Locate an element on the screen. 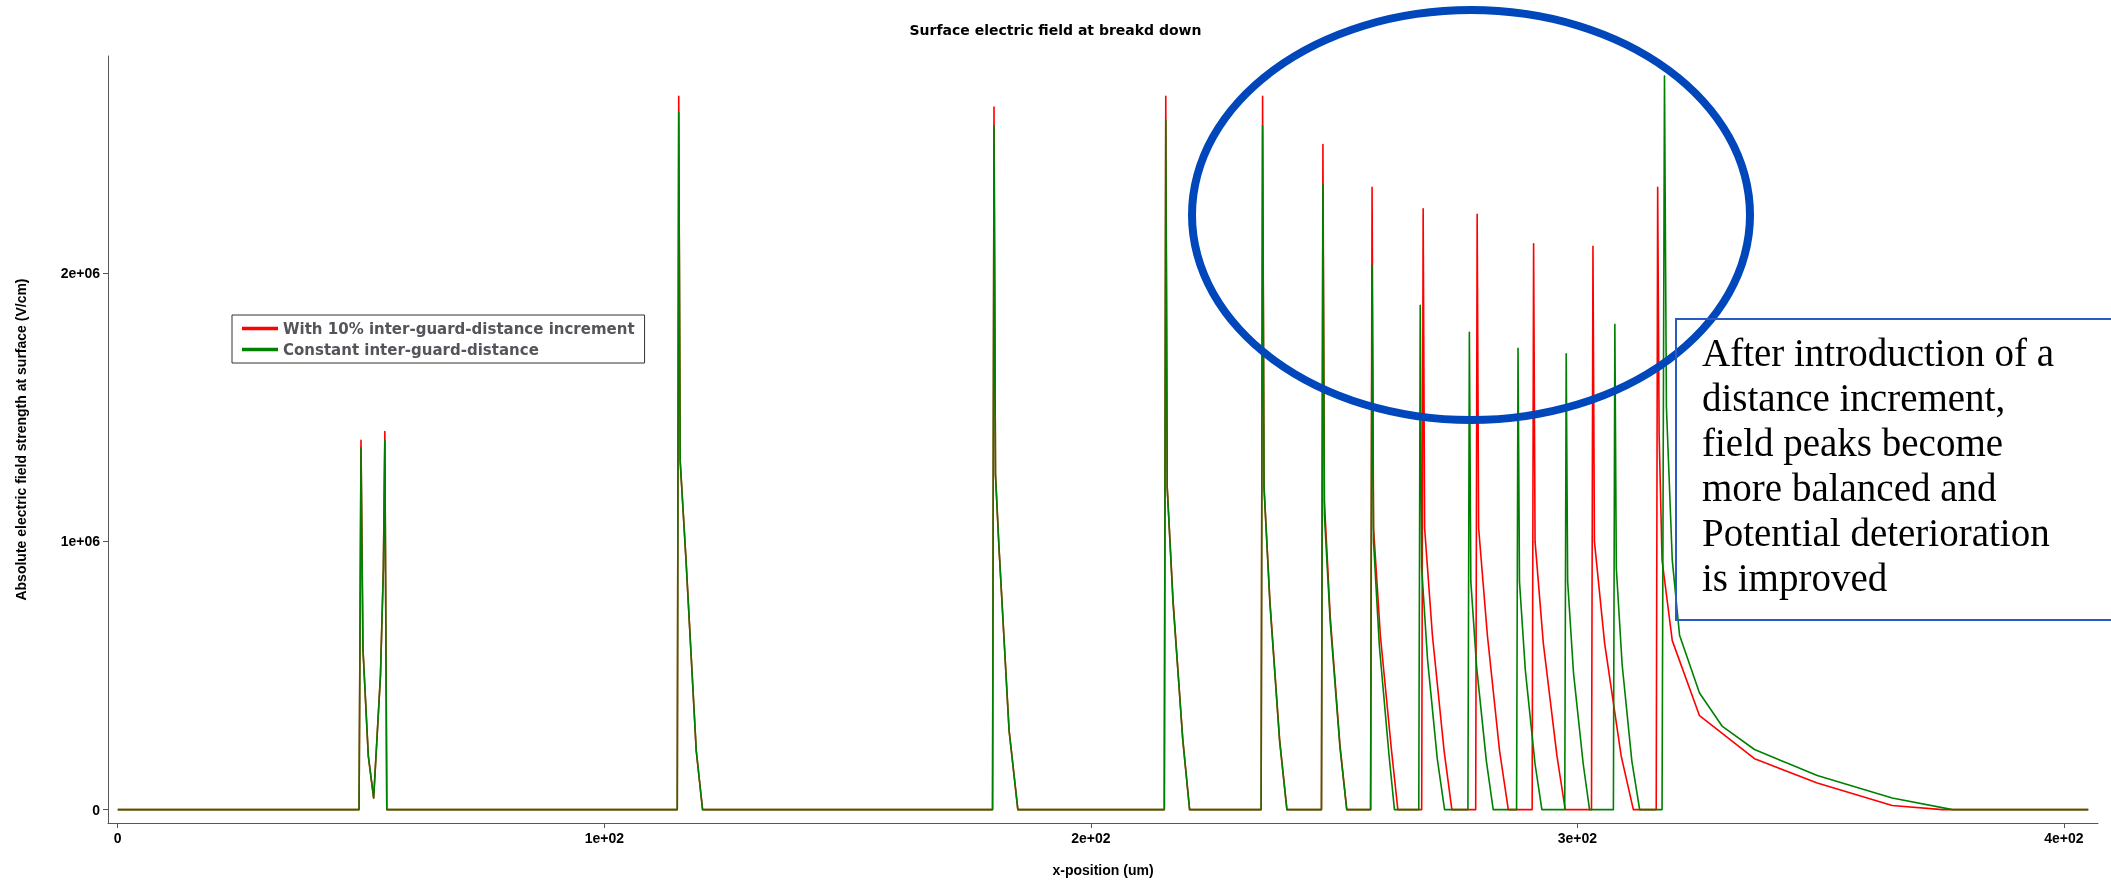 This screenshot has width=2111, height=885. y-tick-label: 0 is located at coordinates (96, 809).